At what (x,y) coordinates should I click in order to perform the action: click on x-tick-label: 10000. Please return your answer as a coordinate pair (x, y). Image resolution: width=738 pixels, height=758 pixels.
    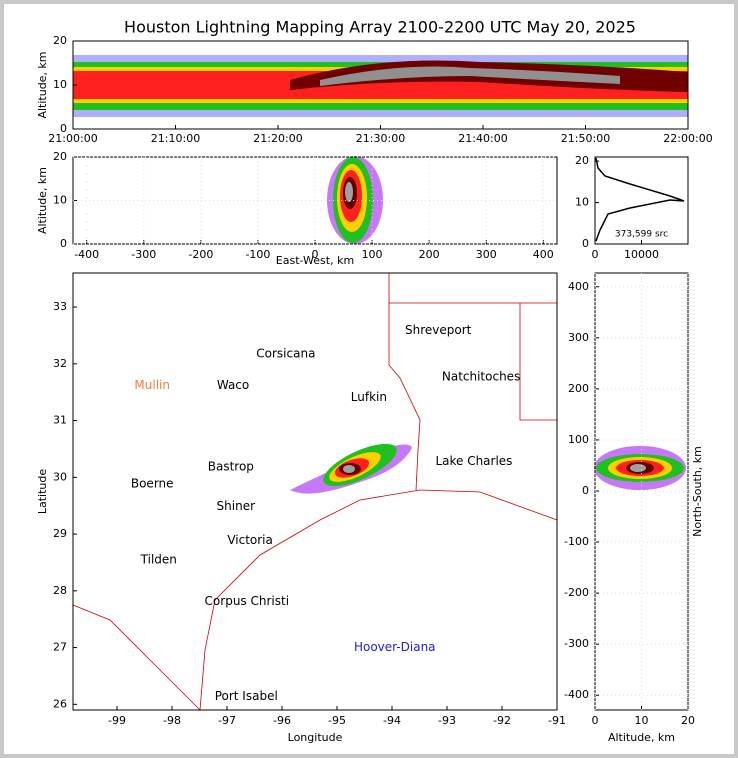
    Looking at the image, I should click on (641, 254).